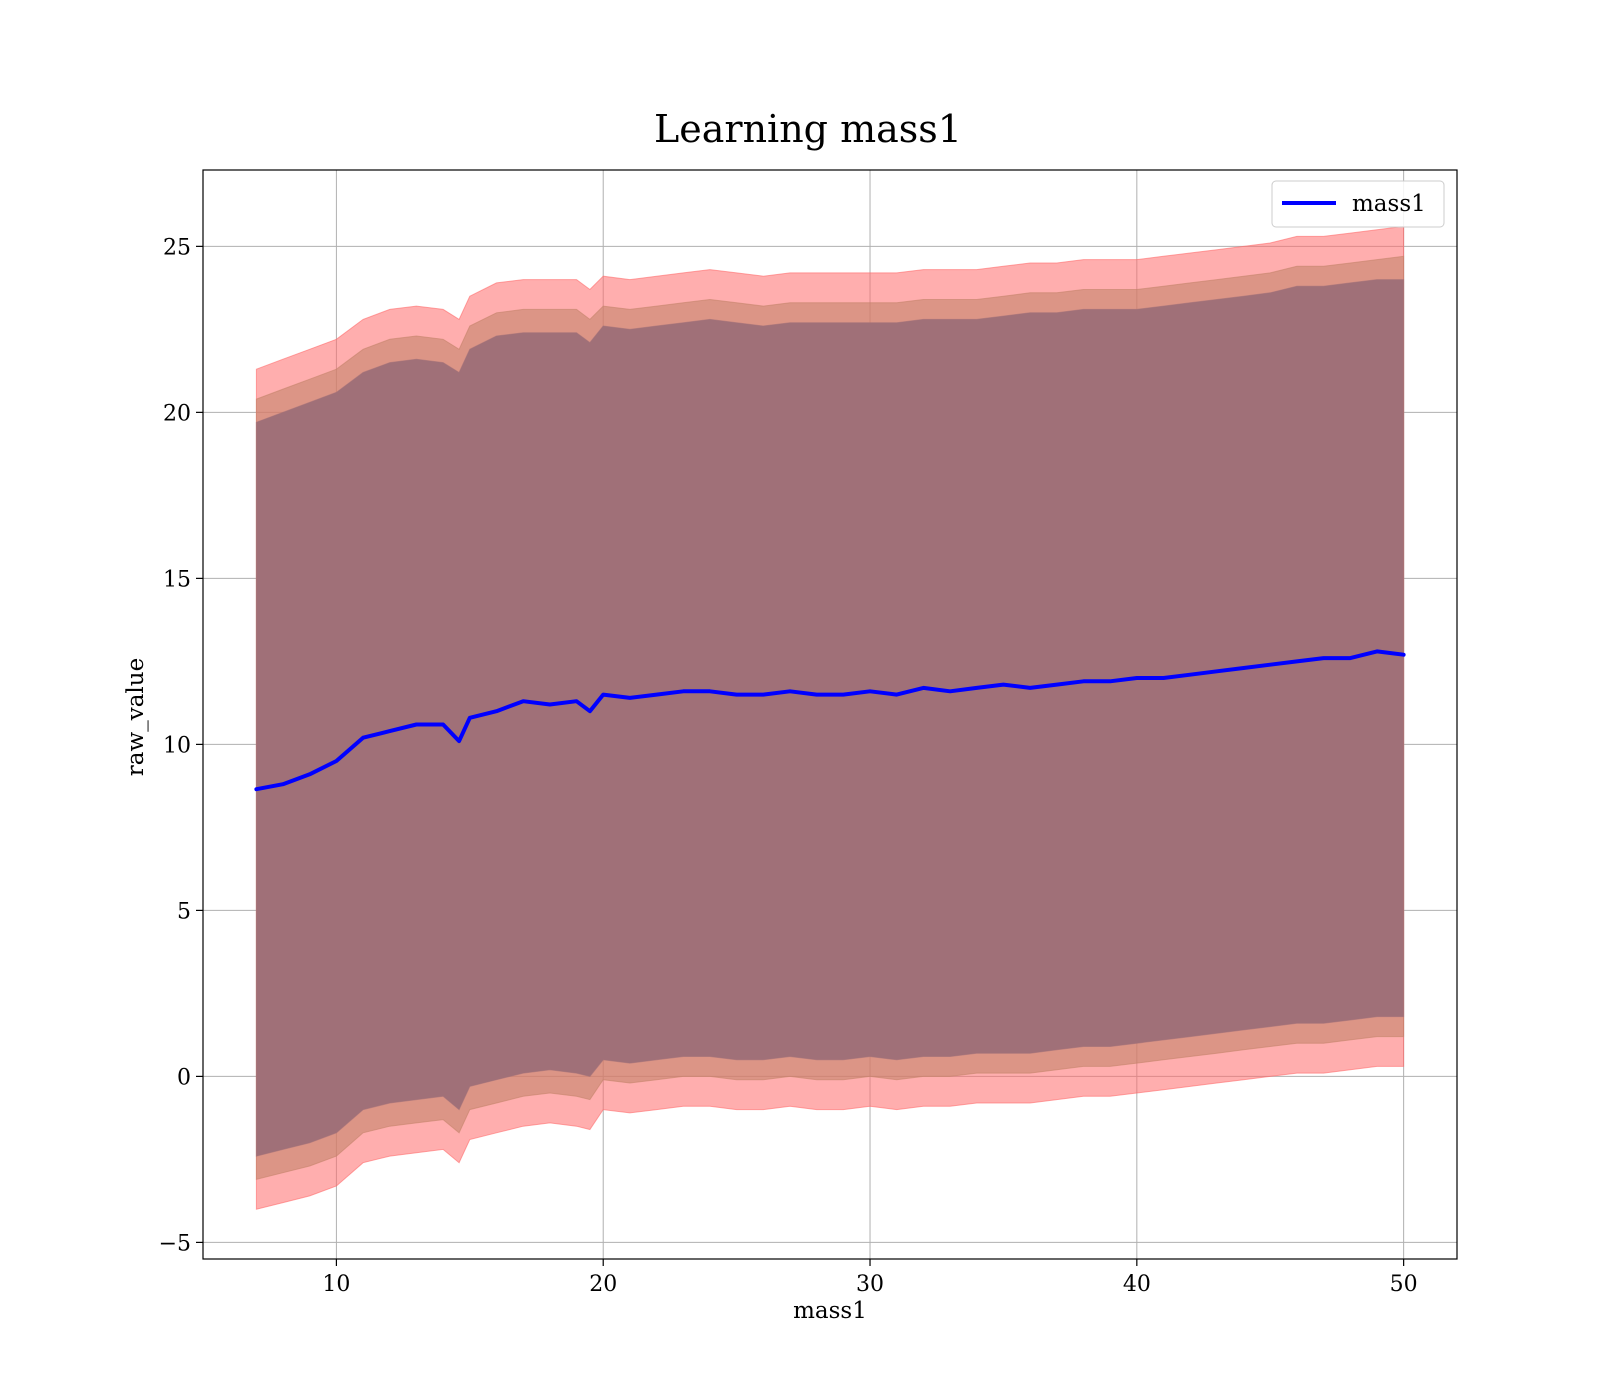 The image size is (1600, 1400). Describe the element at coordinates (603, 1284) in the screenshot. I see `x-tick-label: 20` at that location.